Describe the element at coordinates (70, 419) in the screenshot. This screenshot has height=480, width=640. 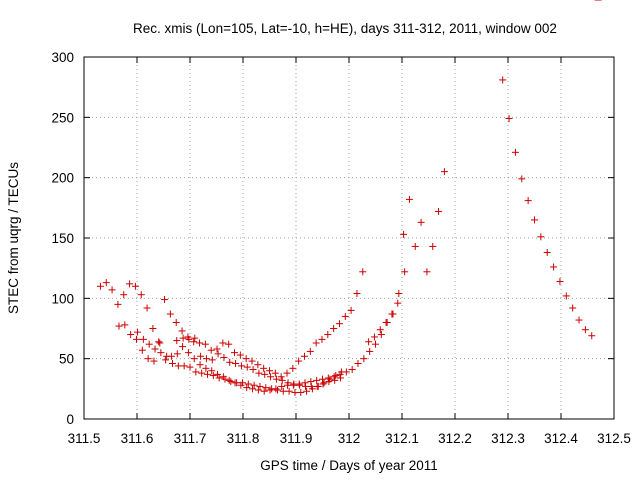
I see `y-tick-label: 0` at that location.